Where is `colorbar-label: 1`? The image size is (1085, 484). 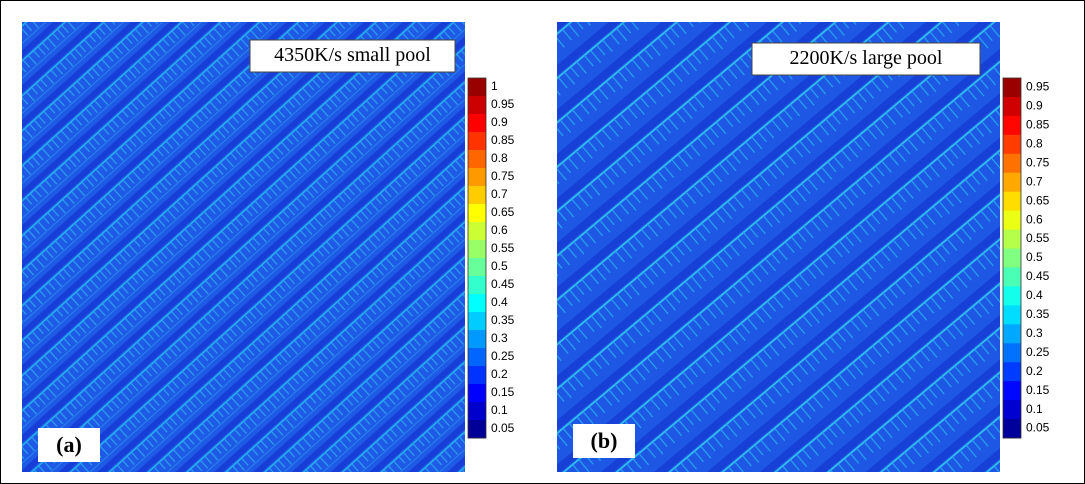 colorbar-label: 1 is located at coordinates (494, 86).